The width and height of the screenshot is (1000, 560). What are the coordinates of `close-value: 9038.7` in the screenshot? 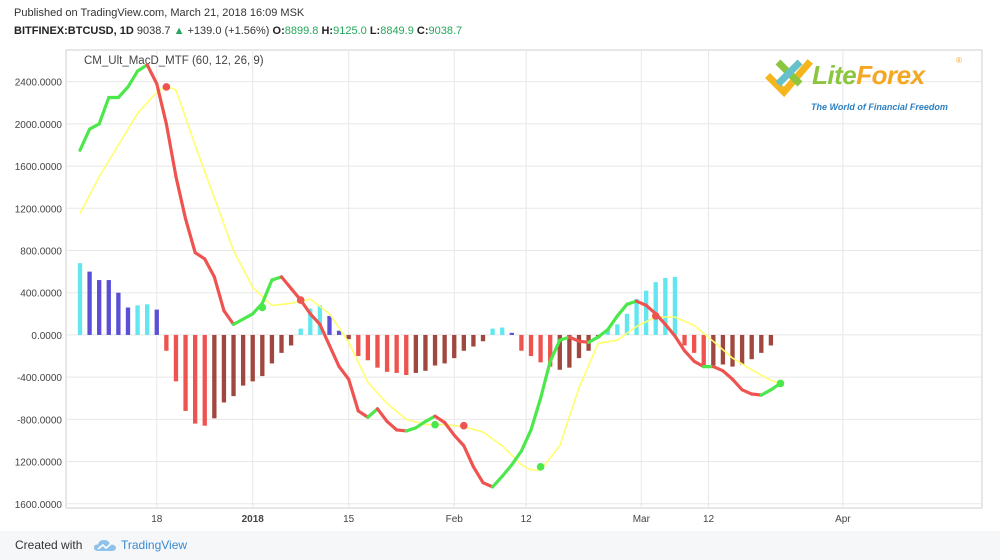 It's located at (445, 31).